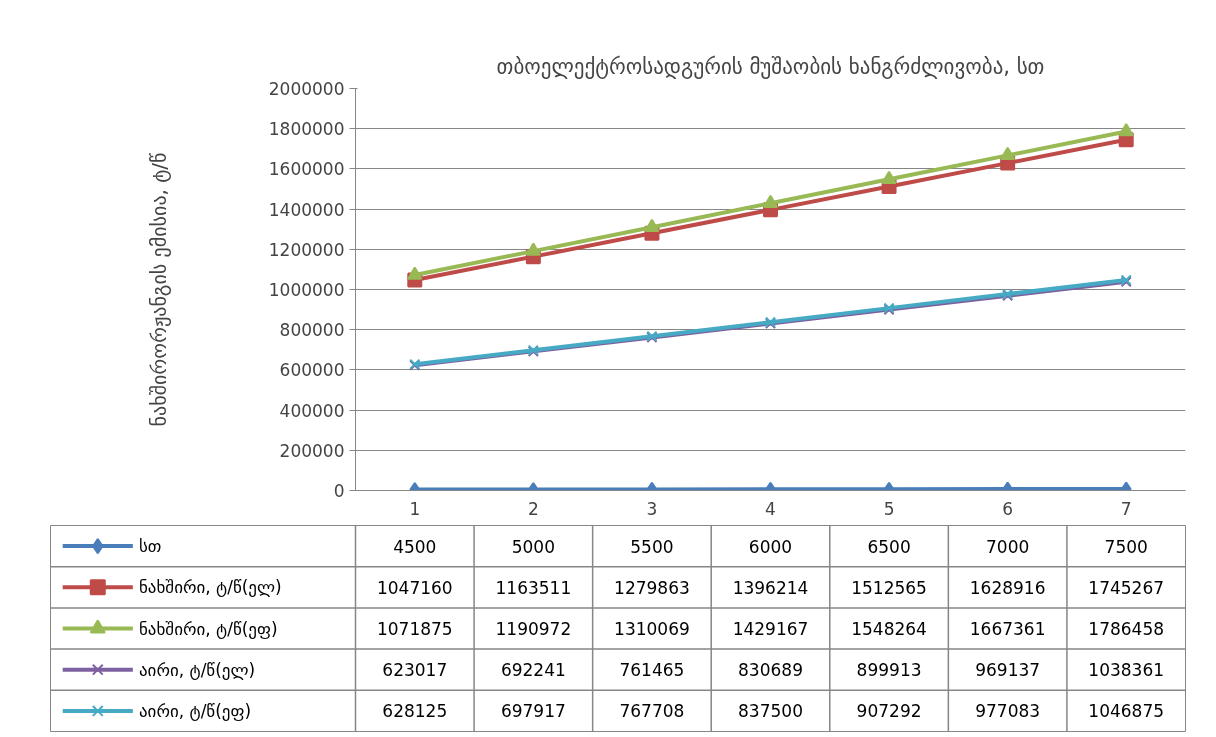 The image size is (1216, 737). What do you see at coordinates (312, 450) in the screenshot?
I see `y-tick-label: 200000` at bounding box center [312, 450].